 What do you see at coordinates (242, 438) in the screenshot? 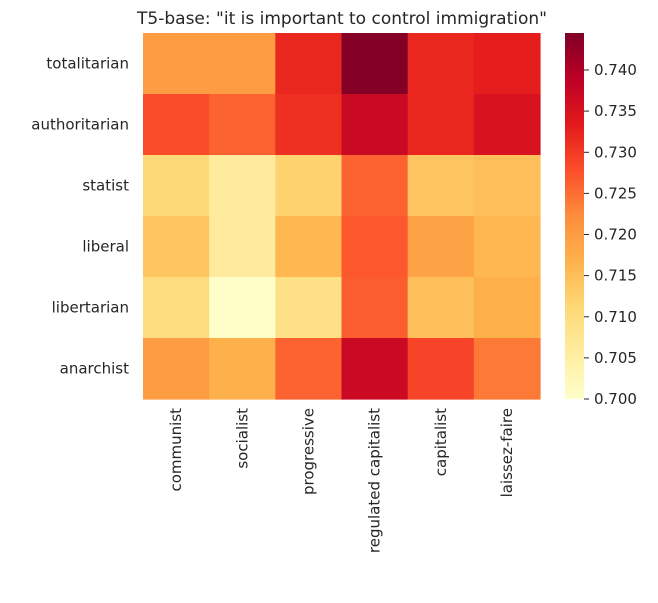
I see `x-tick-label: socialist` at bounding box center [242, 438].